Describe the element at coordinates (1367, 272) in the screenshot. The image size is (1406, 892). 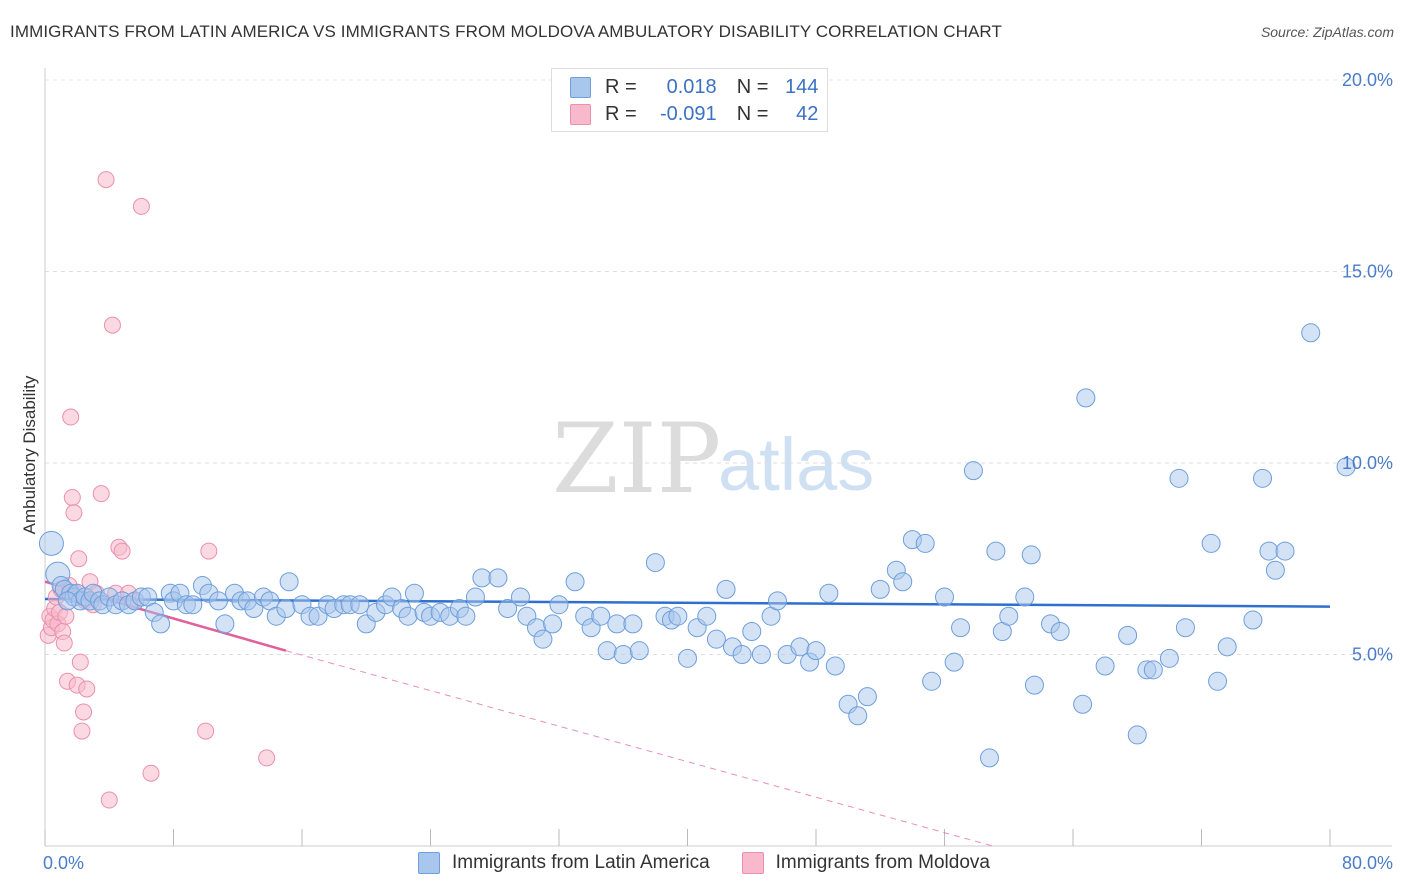
I see `y-tick-label: 15.0%` at that location.